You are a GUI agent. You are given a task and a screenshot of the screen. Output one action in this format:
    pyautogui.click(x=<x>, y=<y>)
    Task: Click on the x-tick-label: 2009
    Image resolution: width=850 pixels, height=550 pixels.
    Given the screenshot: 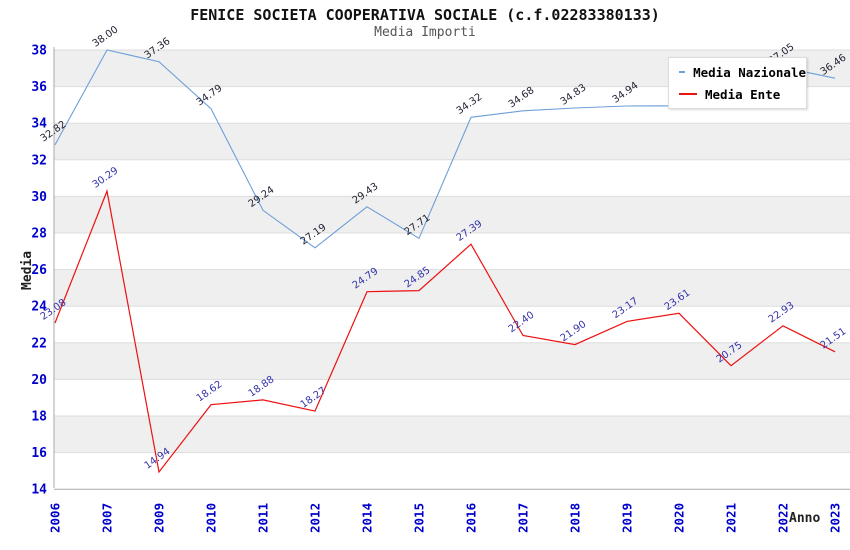 What is the action you would take?
    pyautogui.click(x=159, y=518)
    